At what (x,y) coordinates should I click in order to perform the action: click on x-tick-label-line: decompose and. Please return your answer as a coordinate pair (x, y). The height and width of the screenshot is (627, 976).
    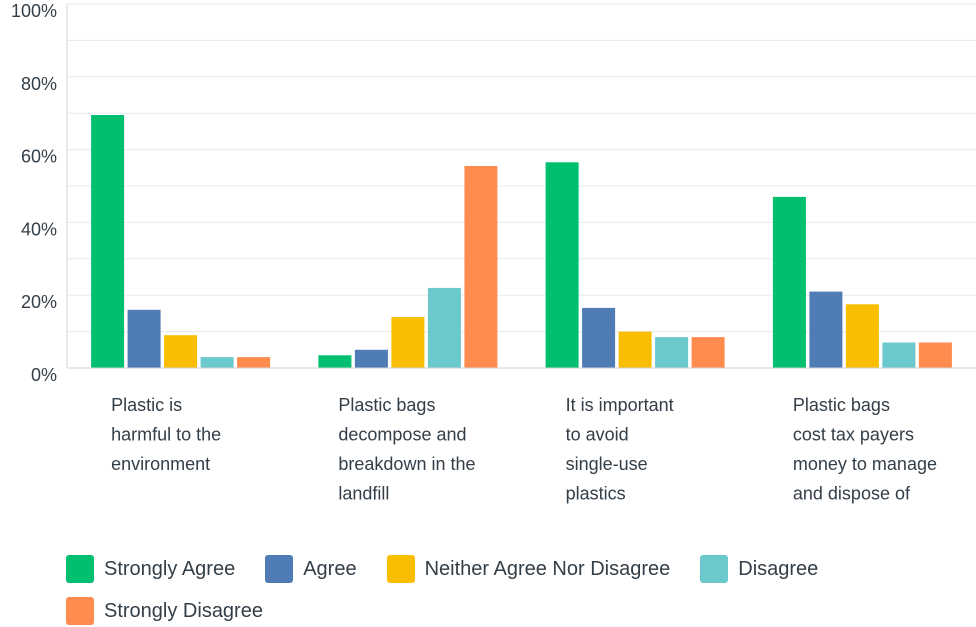
    Looking at the image, I should click on (402, 435).